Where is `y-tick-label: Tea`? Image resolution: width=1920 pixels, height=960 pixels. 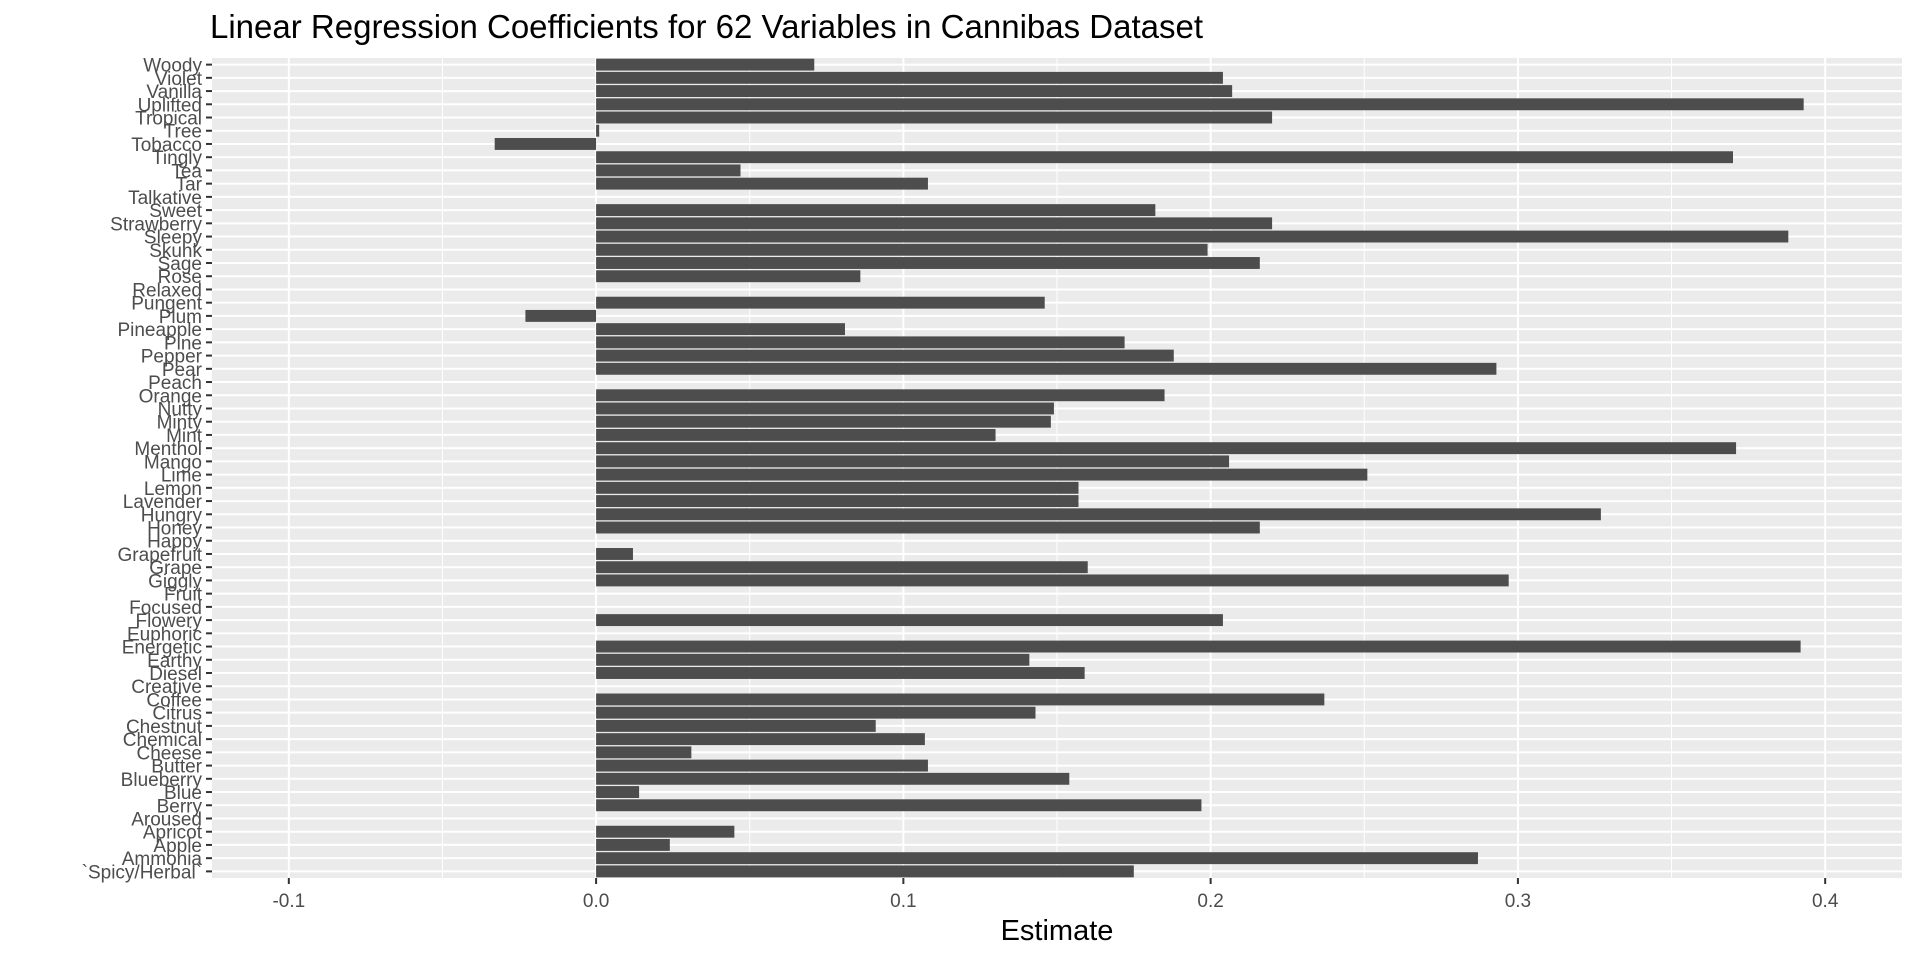 y-tick-label: Tea is located at coordinates (186, 171).